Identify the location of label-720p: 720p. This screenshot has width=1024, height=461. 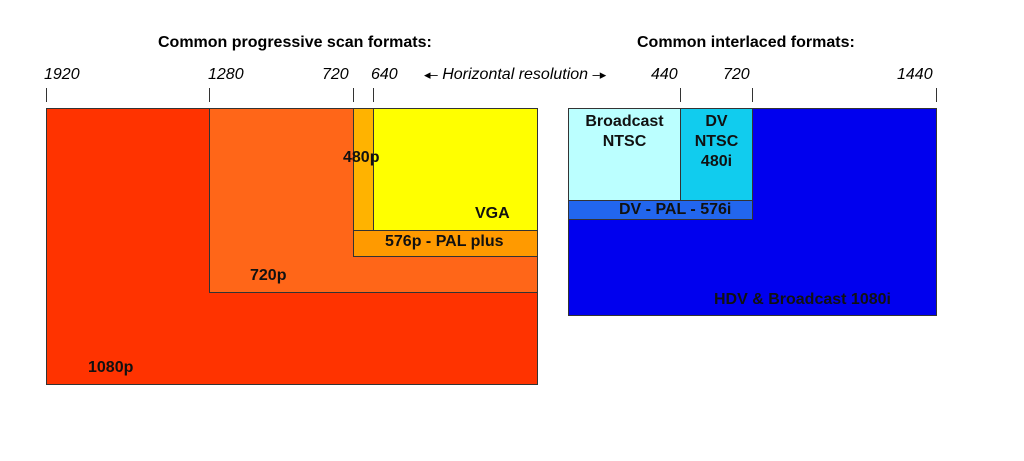
(268, 275).